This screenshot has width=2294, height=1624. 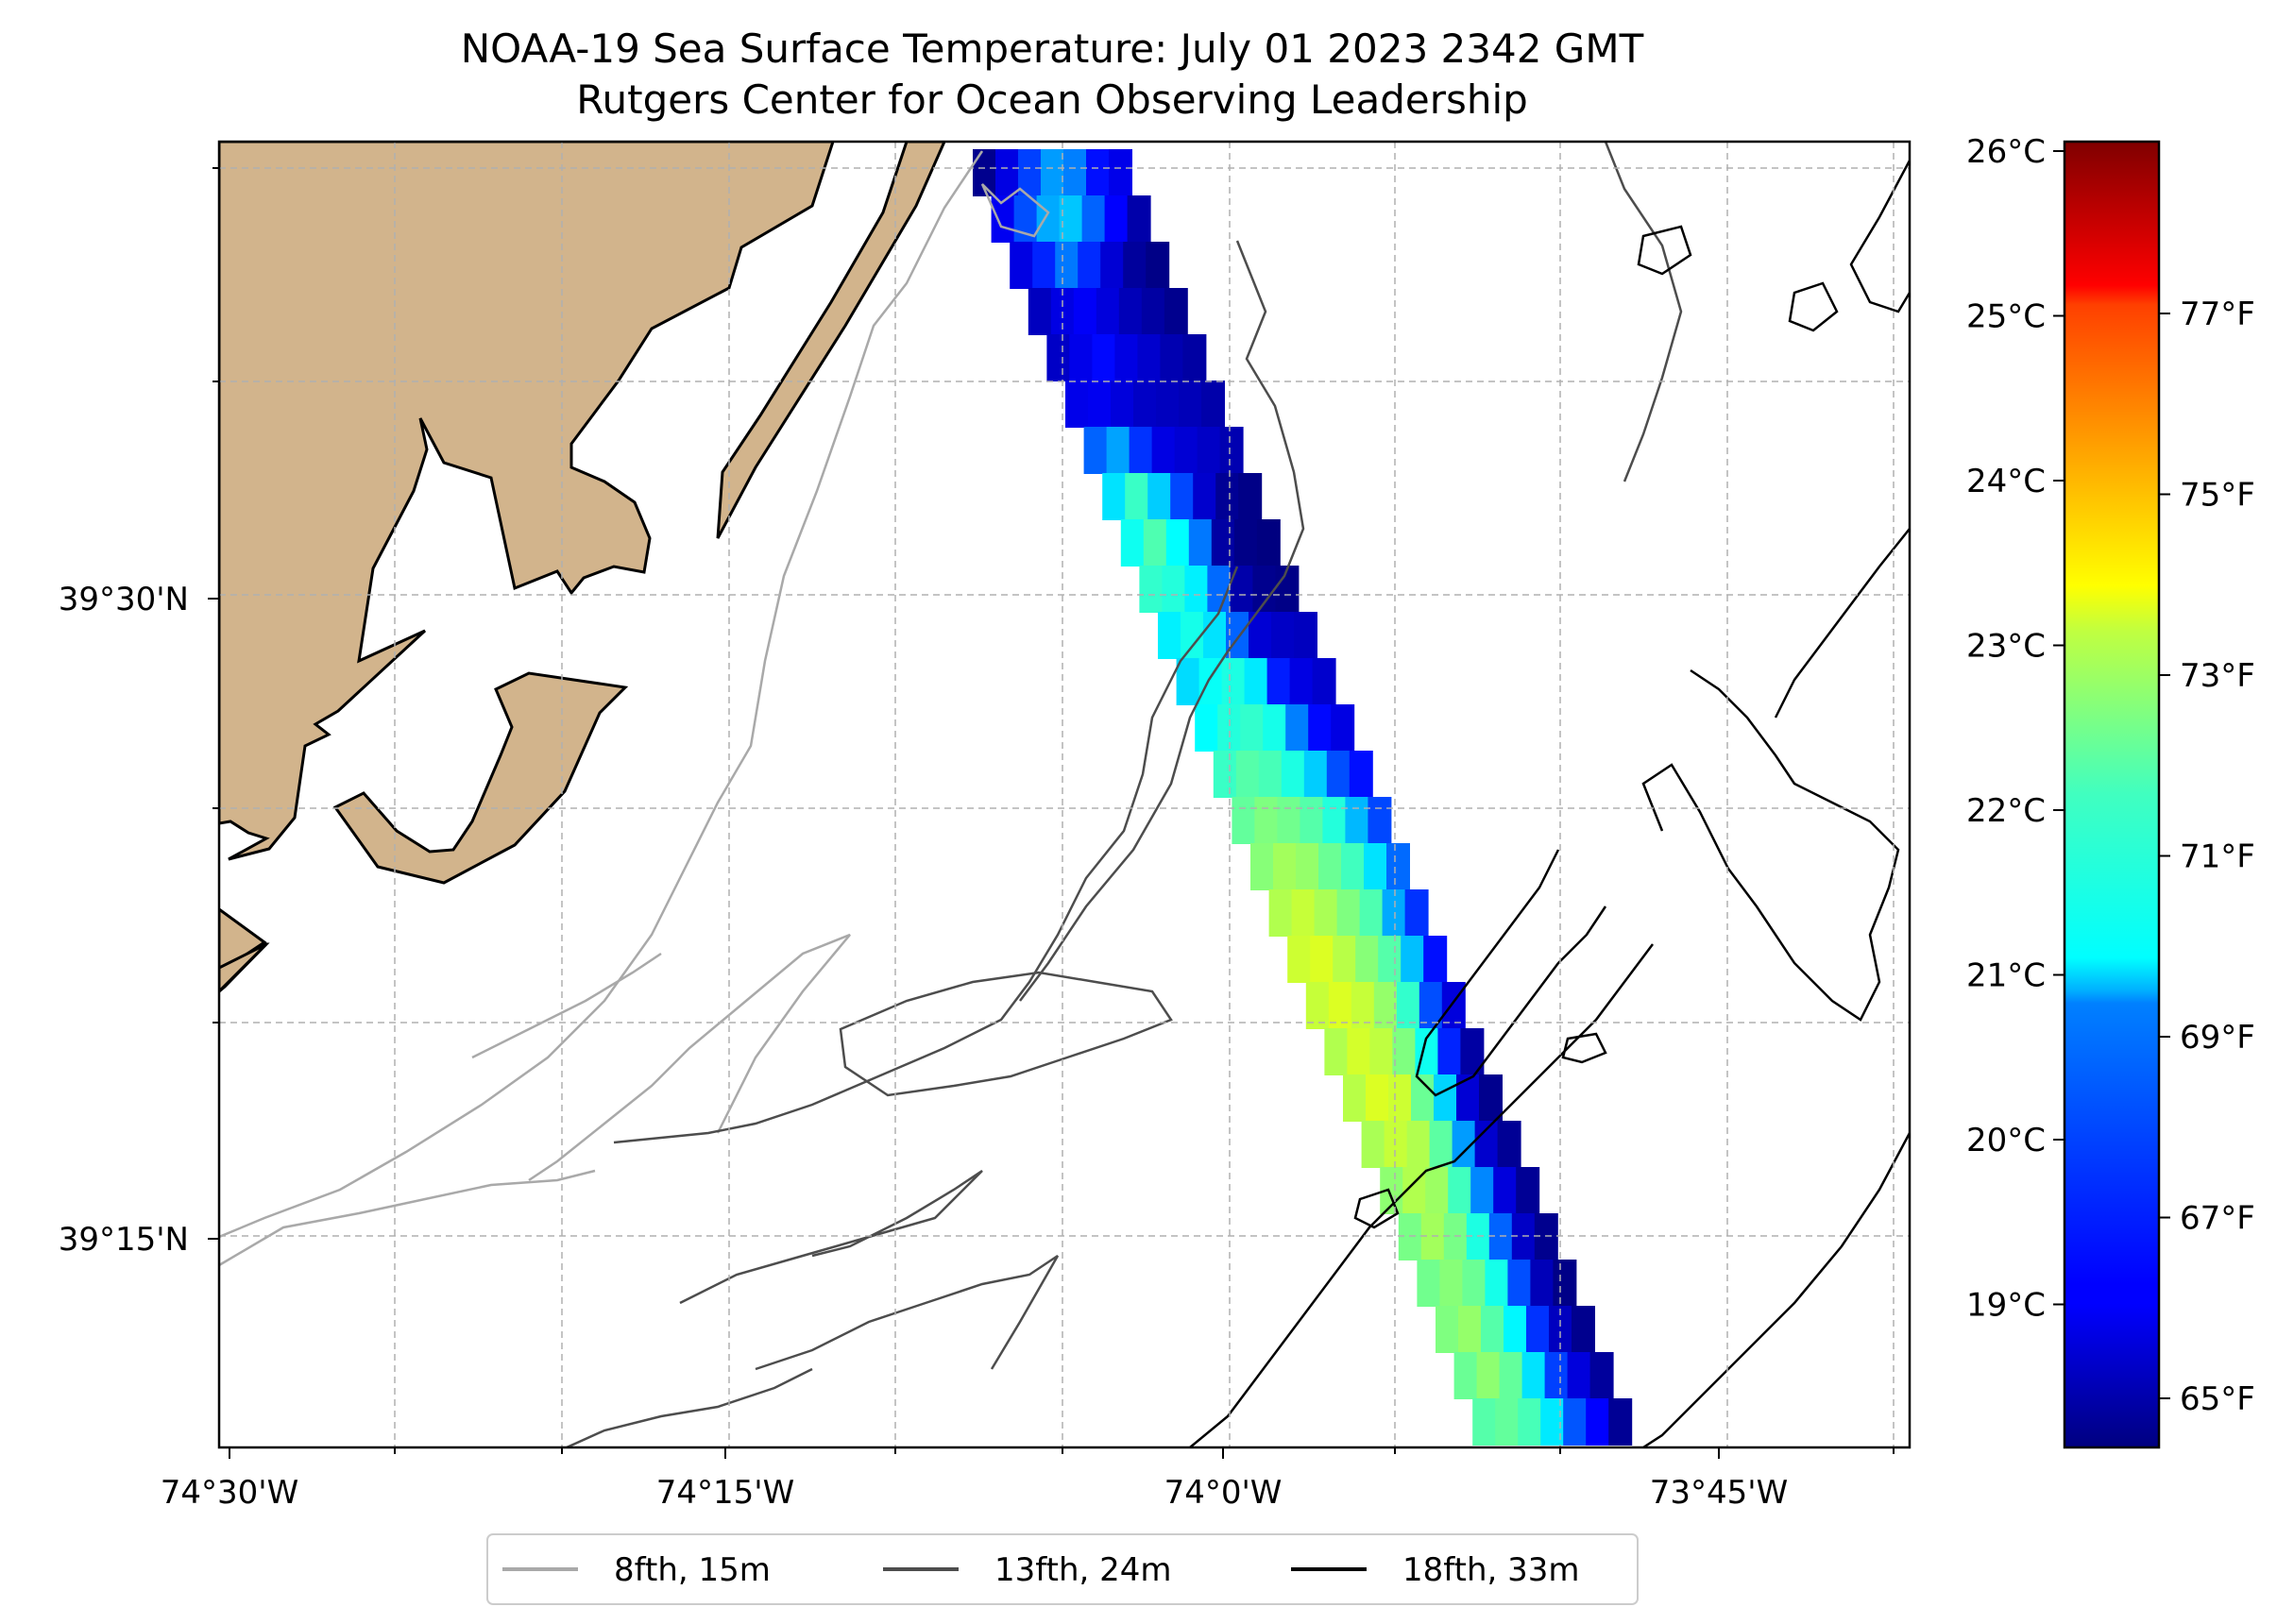 What do you see at coordinates (1664, 250) in the screenshot?
I see `contour-18fth-loop-a` at bounding box center [1664, 250].